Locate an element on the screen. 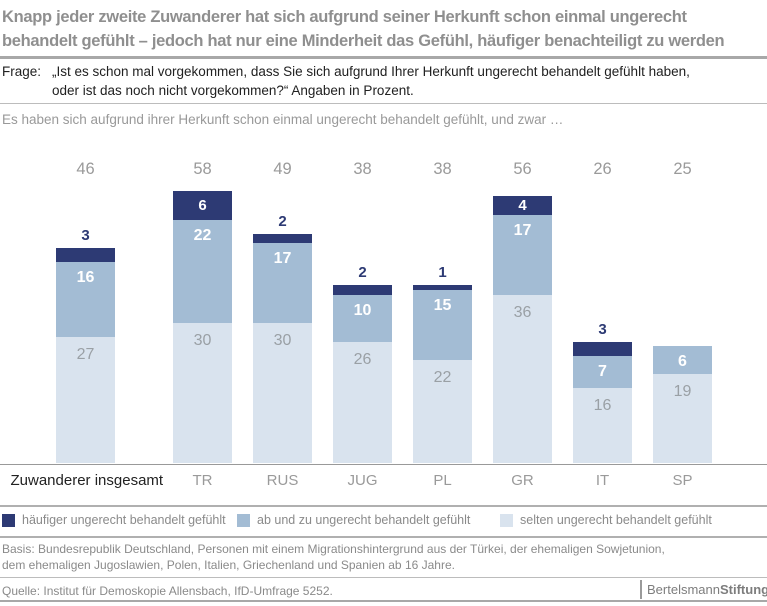 This screenshot has width=767, height=606. bar-segment-selten: 26 is located at coordinates (362, 402).